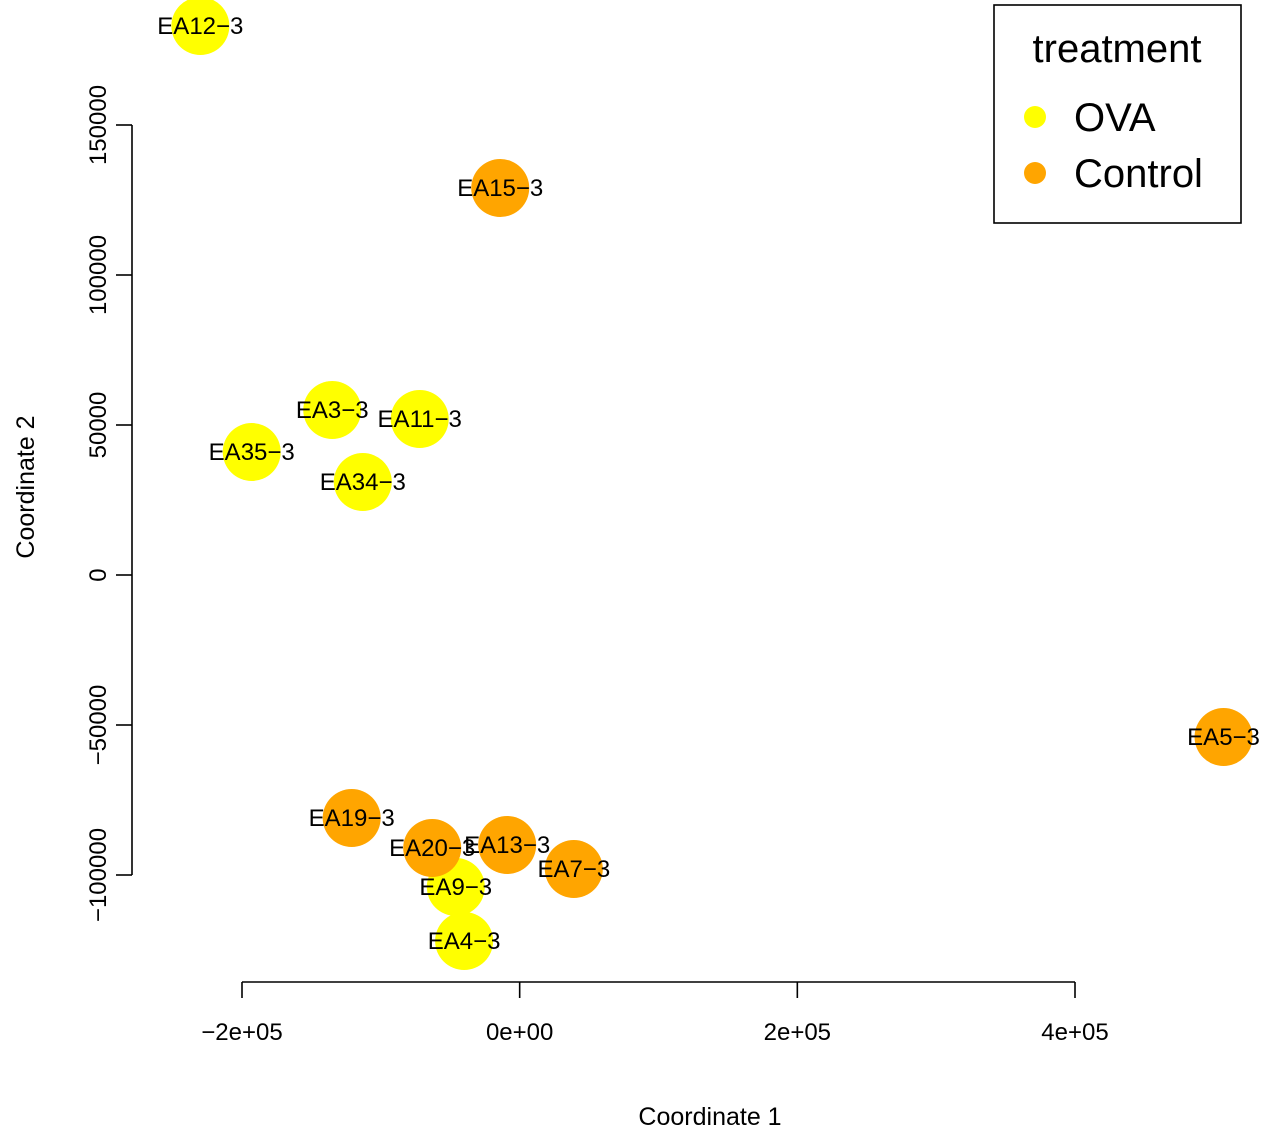 This screenshot has height=1130, width=1276. I want to click on legend-entry-ova: OVA, so click(1090, 118).